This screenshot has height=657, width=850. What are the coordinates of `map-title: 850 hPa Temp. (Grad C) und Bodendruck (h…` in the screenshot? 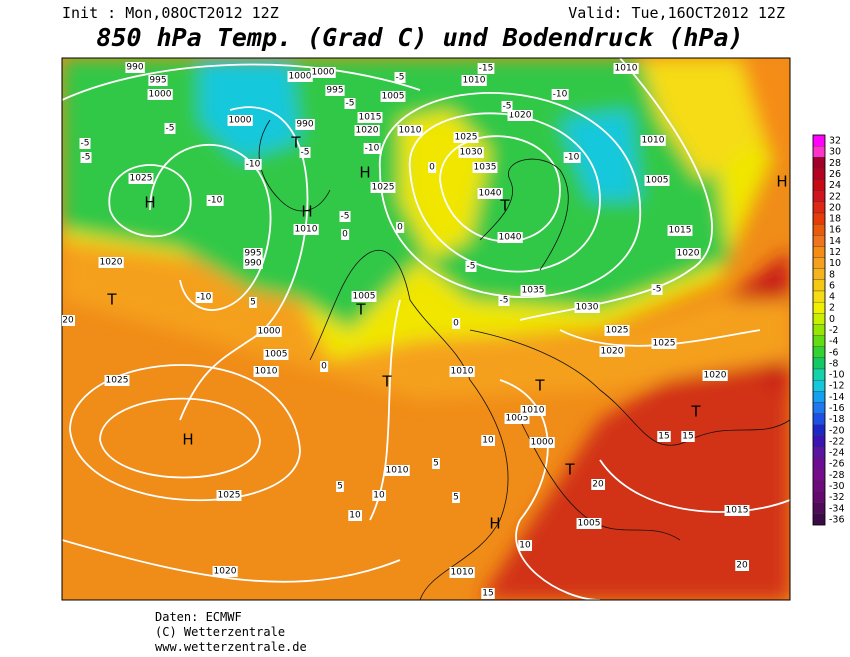 It's located at (419, 37).